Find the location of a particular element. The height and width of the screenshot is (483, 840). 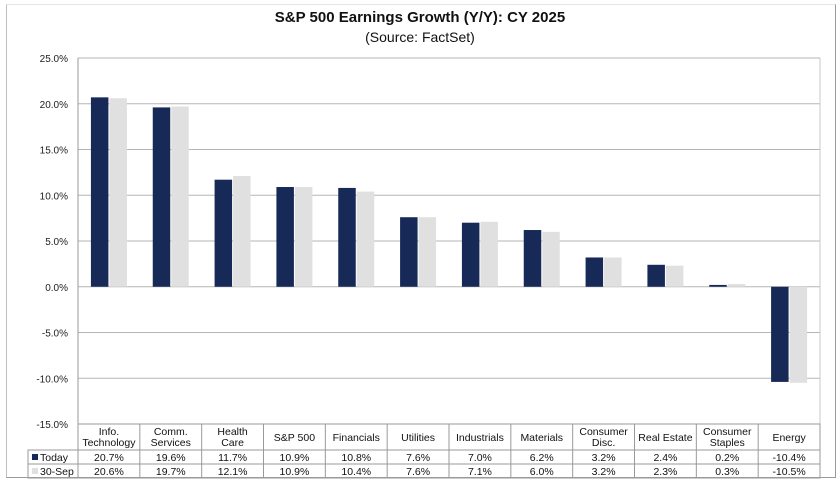

category-label: Comm. is located at coordinates (171, 432).